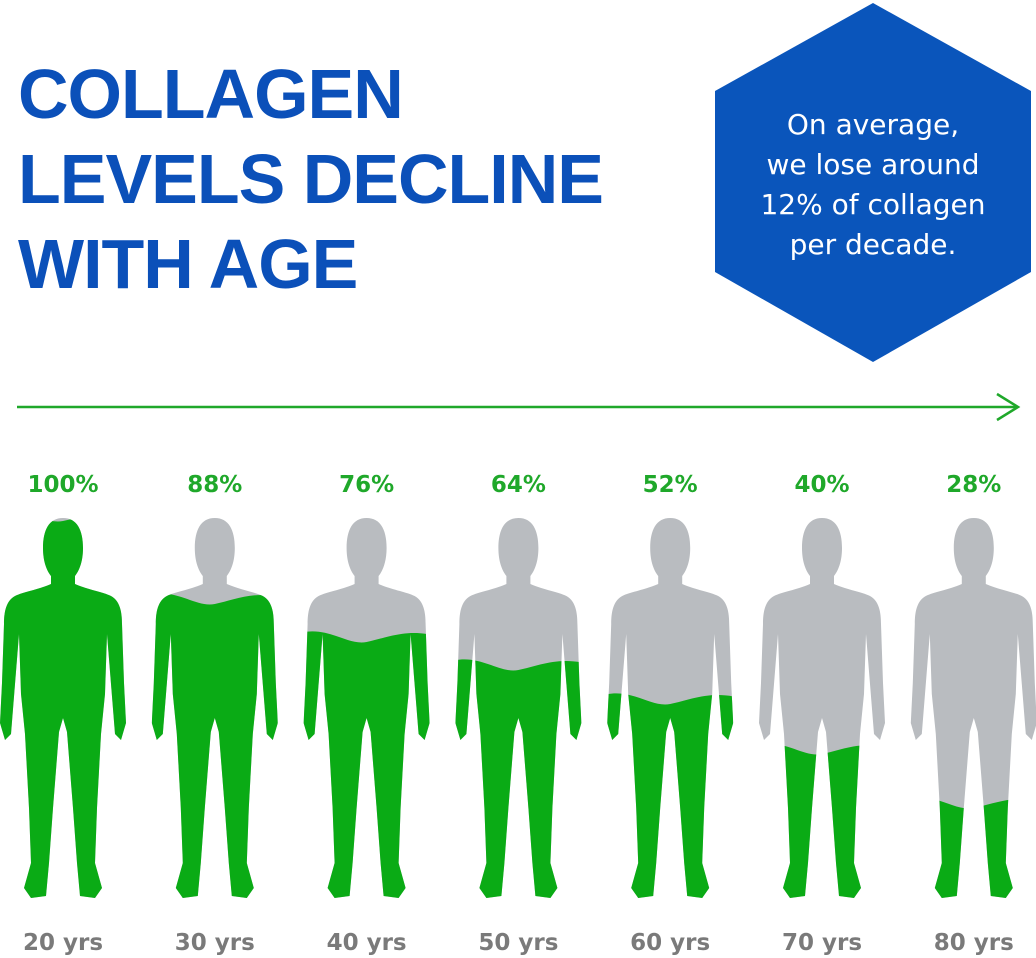 The width and height of the screenshot is (1036, 958). Describe the element at coordinates (215, 943) in the screenshot. I see `age-label: 30 yrs` at that location.